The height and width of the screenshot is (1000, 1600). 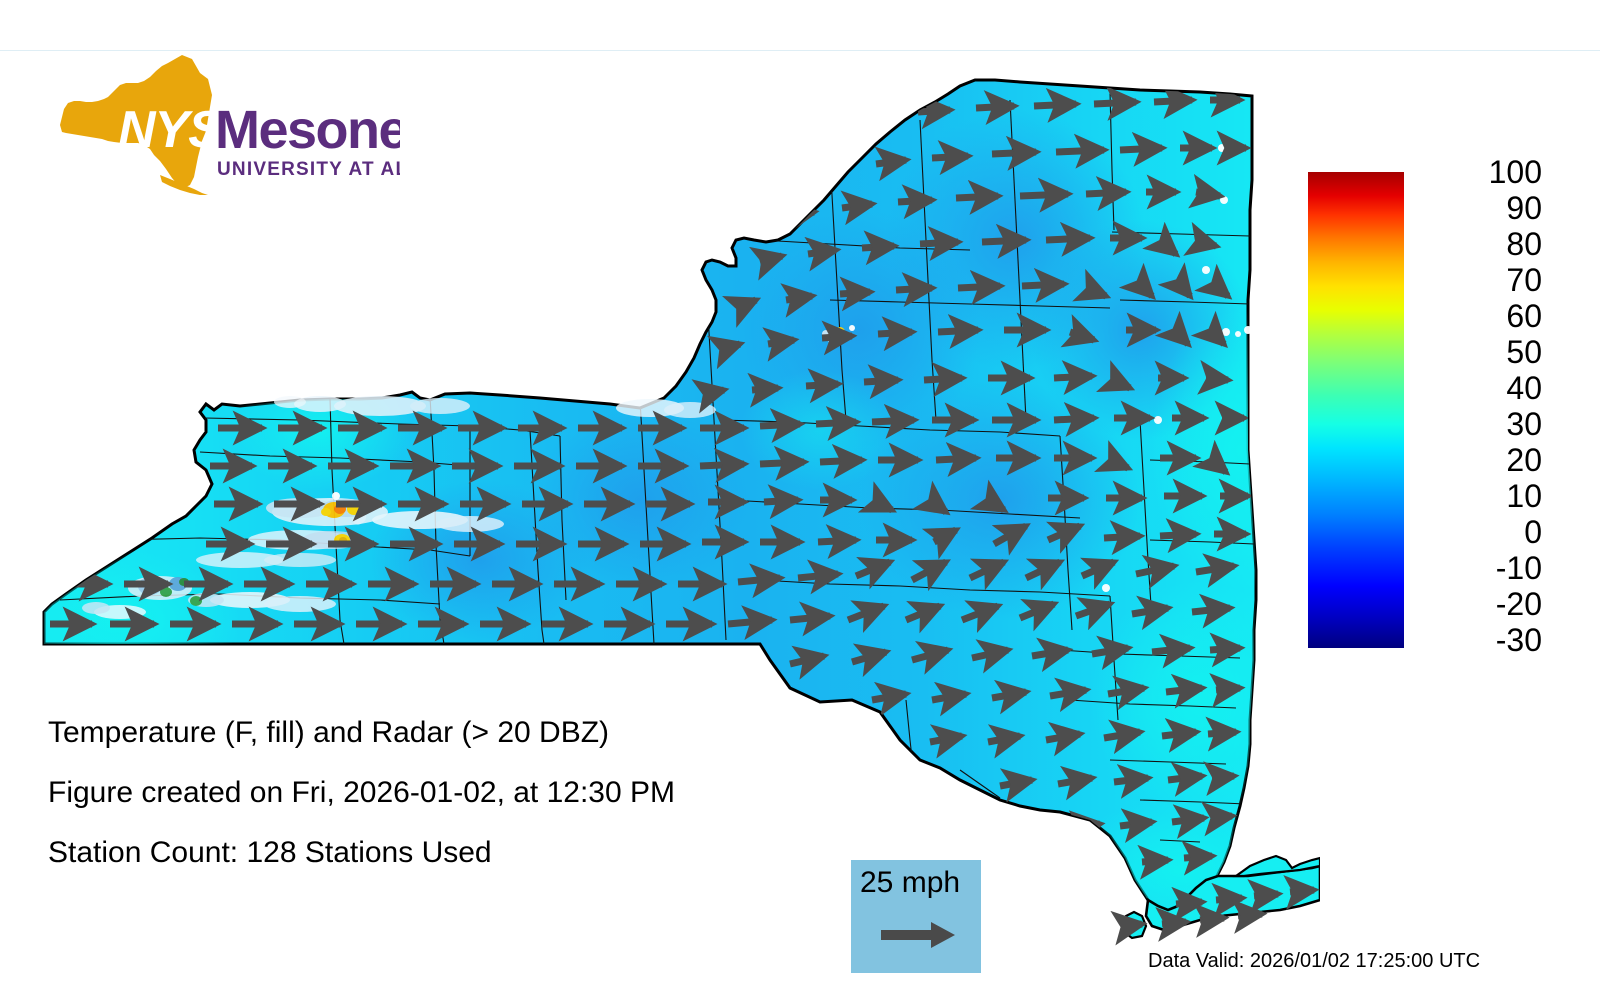 What do you see at coordinates (1533, 532) in the screenshot?
I see `colorbar-tick-0: 0` at bounding box center [1533, 532].